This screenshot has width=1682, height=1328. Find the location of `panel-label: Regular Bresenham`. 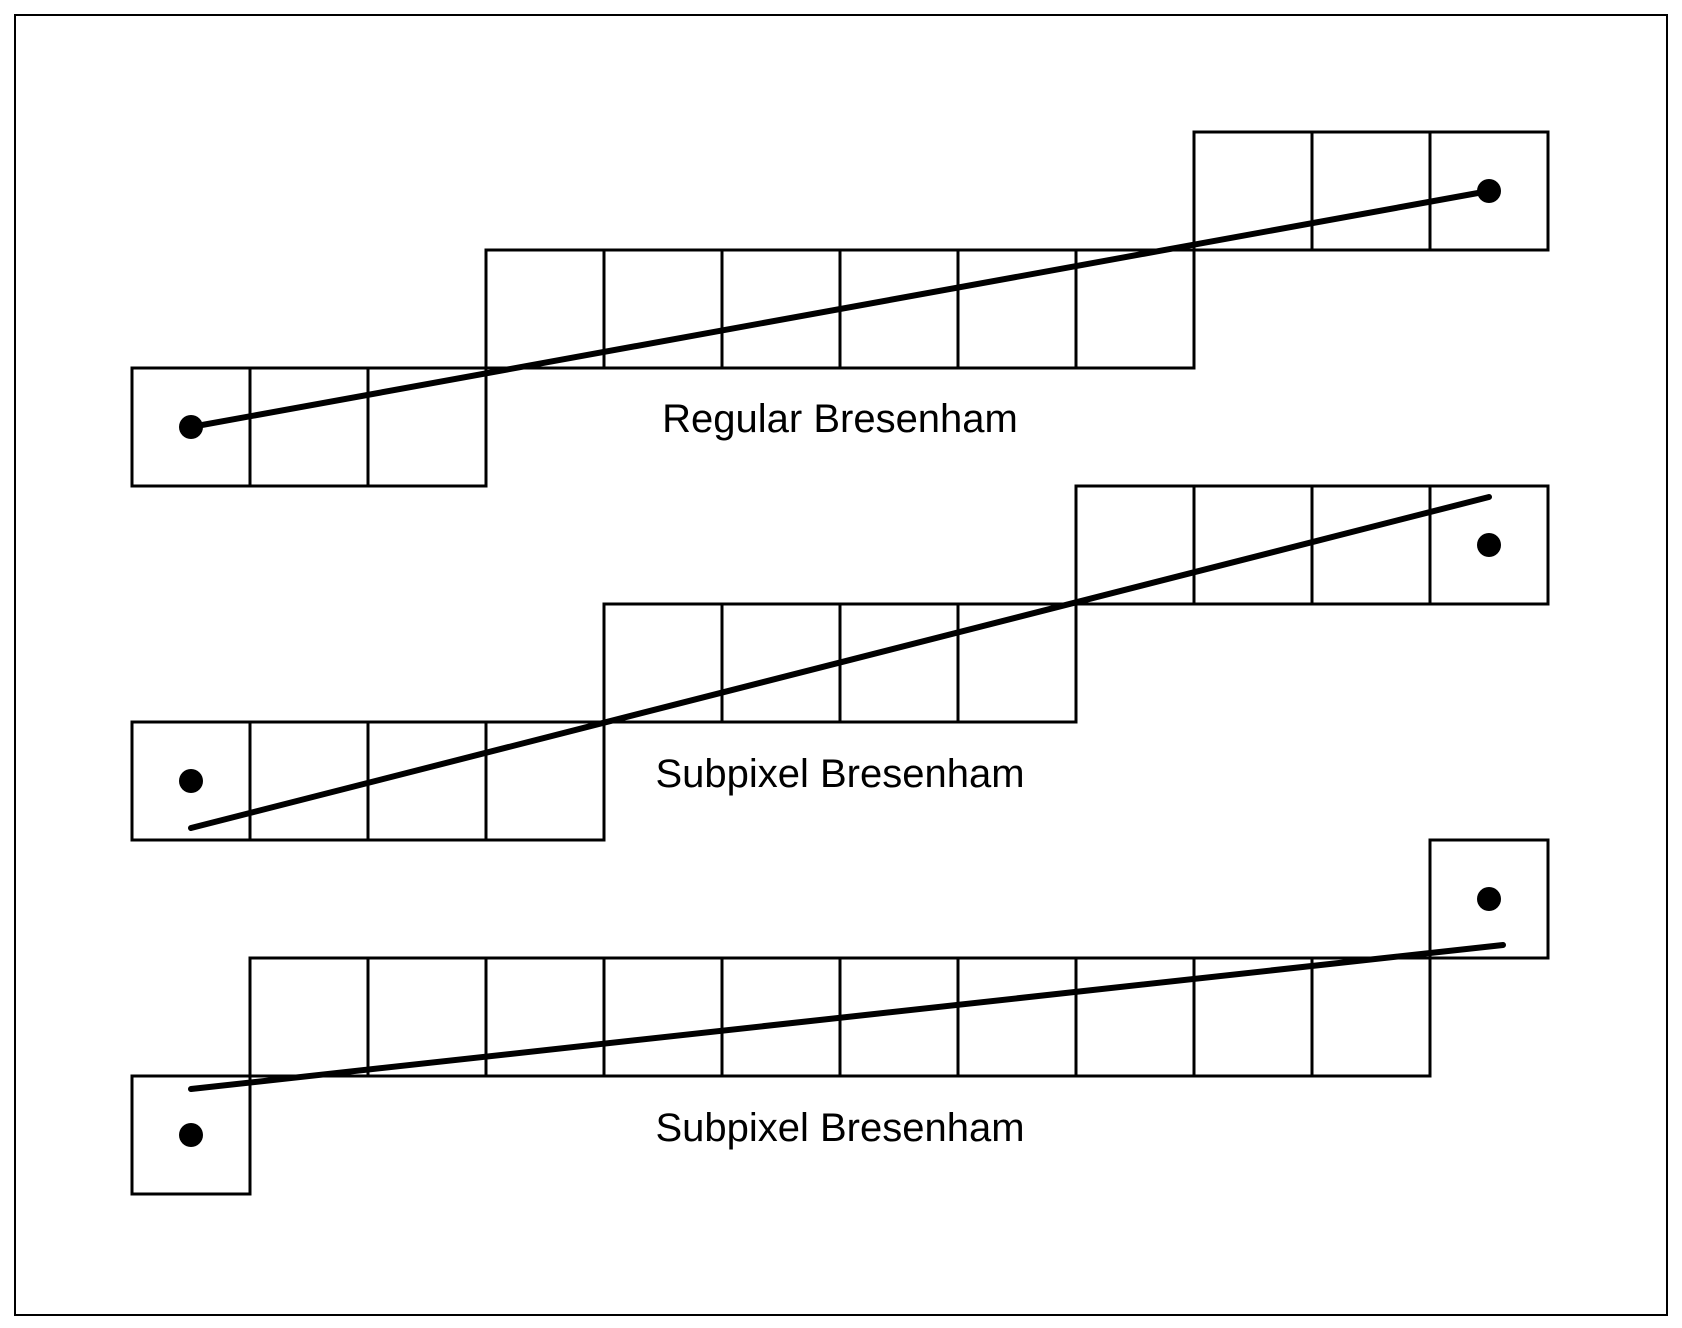

panel-label: Regular Bresenham is located at coordinates (840, 419).